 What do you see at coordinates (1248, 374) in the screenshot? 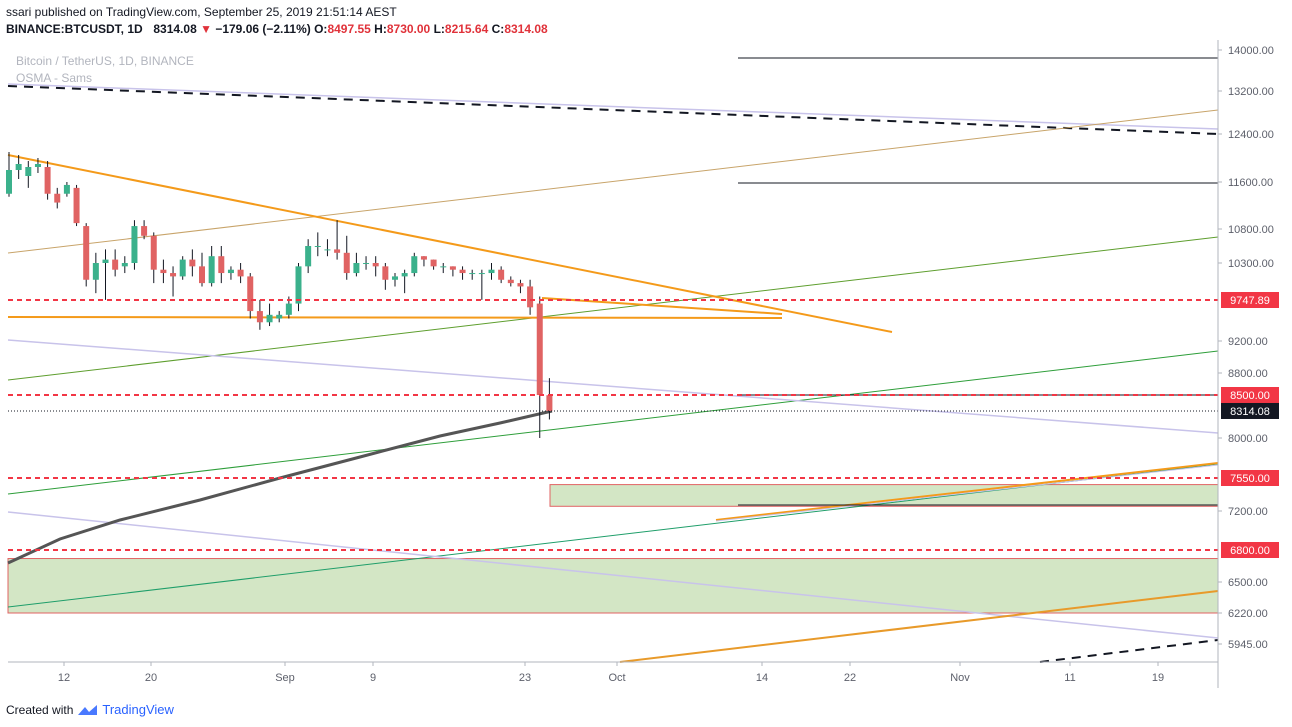
I see `y-tick-label: 8800.00` at bounding box center [1248, 374].